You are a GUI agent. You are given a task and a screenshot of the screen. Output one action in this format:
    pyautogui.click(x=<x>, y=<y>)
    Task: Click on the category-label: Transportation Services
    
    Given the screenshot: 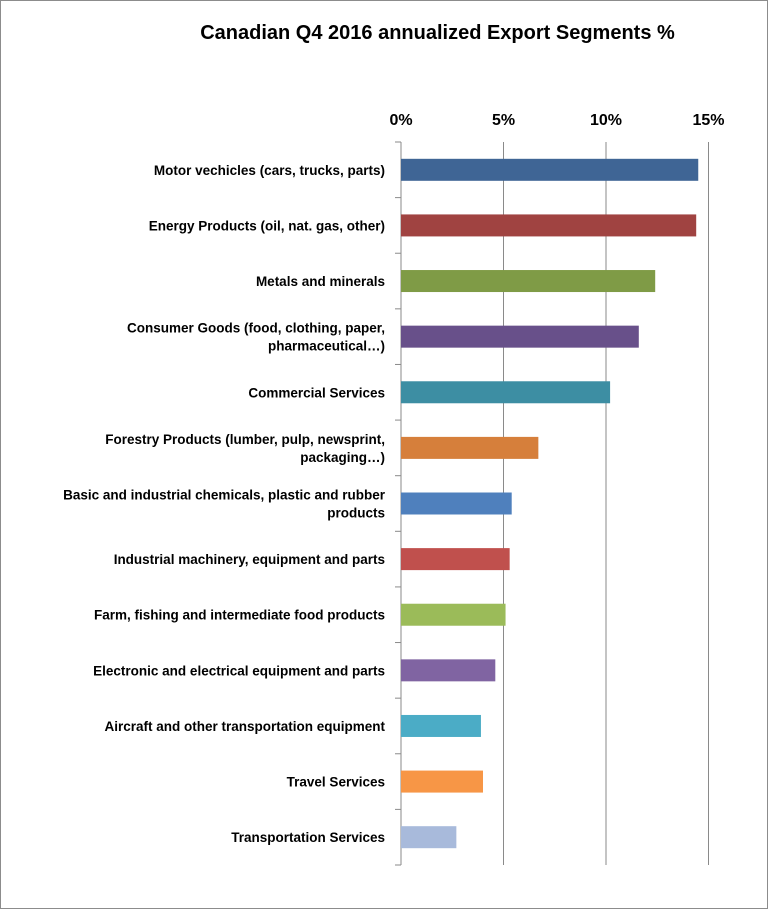 What is the action you would take?
    pyautogui.click(x=308, y=837)
    